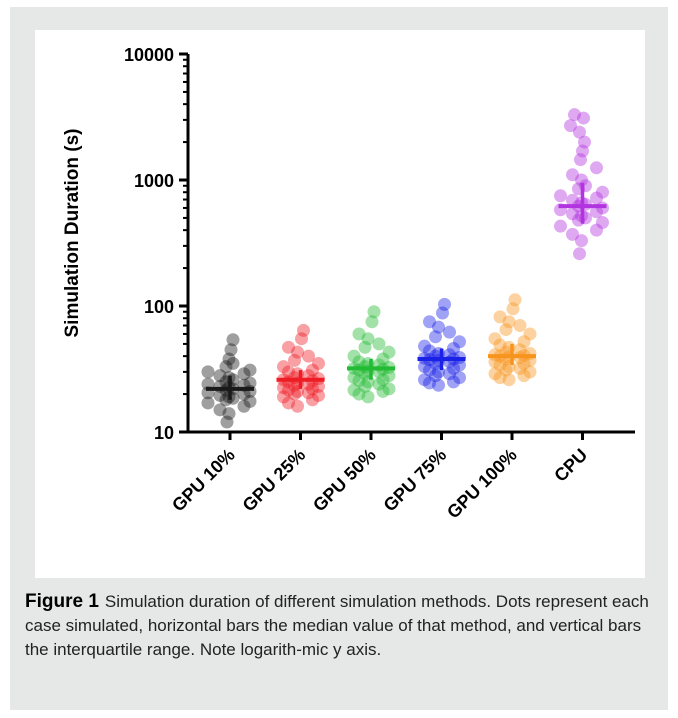 This screenshot has height=718, width=678. What do you see at coordinates (274, 480) in the screenshot?
I see `x-tick-label: GPU 25%` at bounding box center [274, 480].